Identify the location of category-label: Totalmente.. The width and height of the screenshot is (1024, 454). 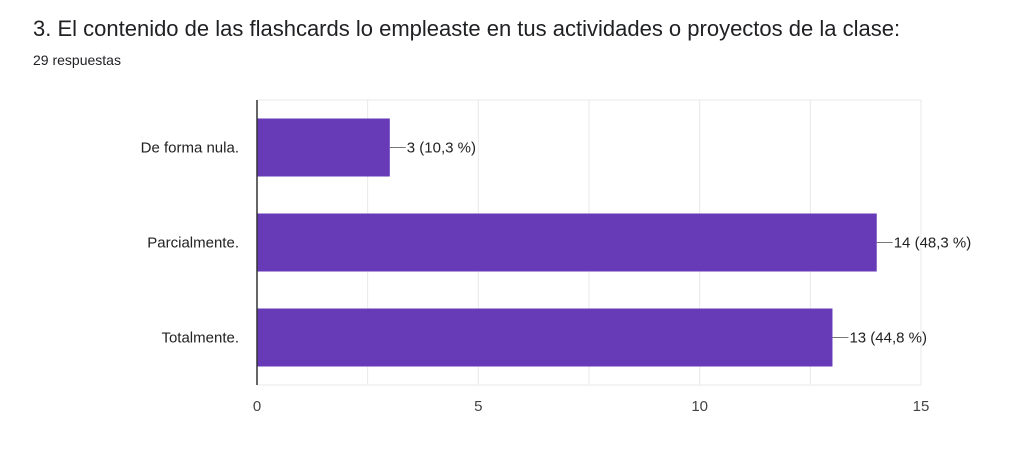
(200, 338).